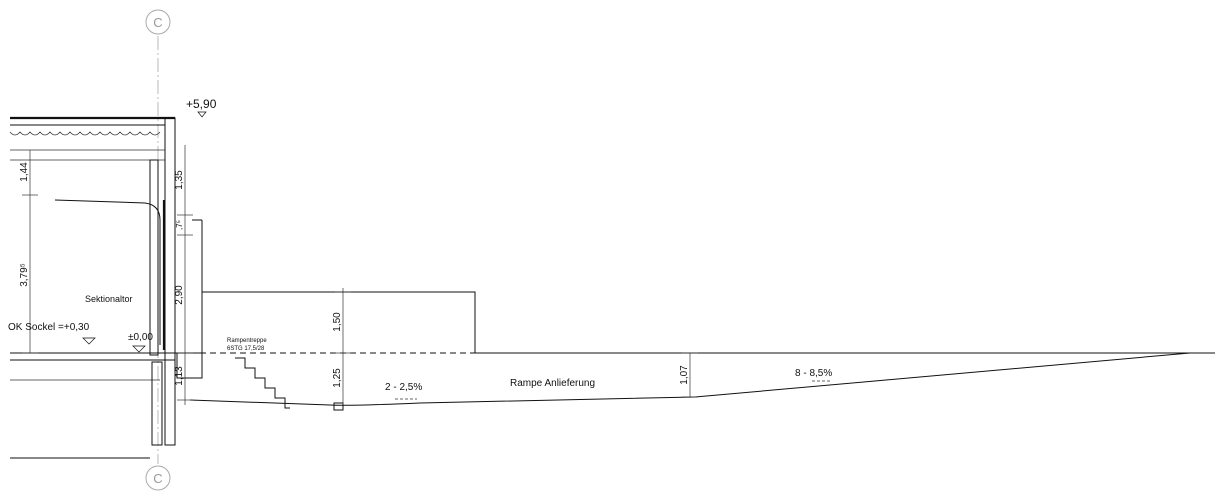 The width and height of the screenshot is (1215, 494). What do you see at coordinates (403, 387) in the screenshot?
I see `label: 2 - 2,5%` at bounding box center [403, 387].